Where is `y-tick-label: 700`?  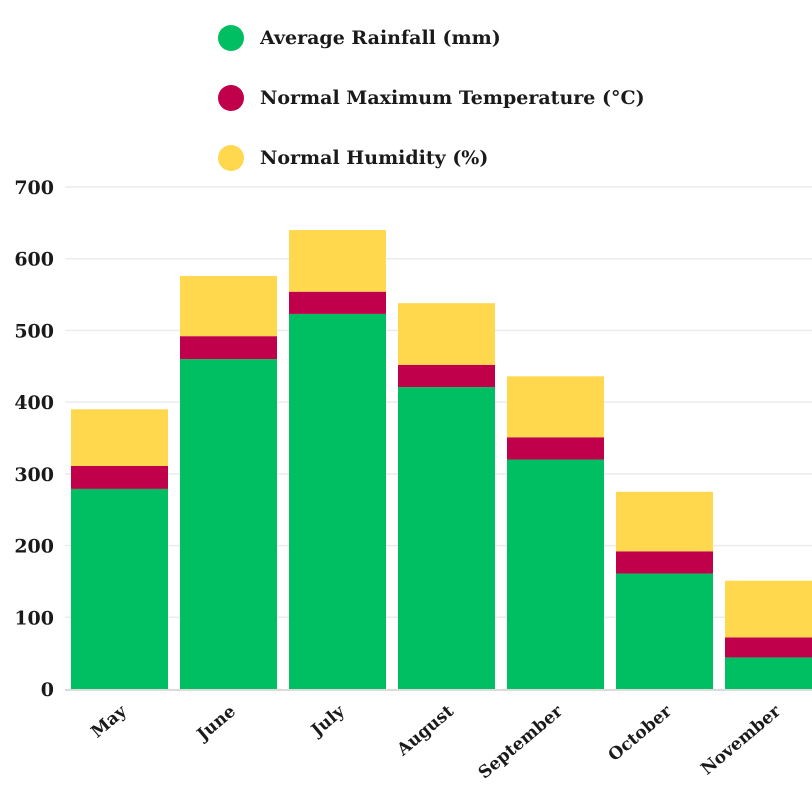
y-tick-label: 700 is located at coordinates (34, 188).